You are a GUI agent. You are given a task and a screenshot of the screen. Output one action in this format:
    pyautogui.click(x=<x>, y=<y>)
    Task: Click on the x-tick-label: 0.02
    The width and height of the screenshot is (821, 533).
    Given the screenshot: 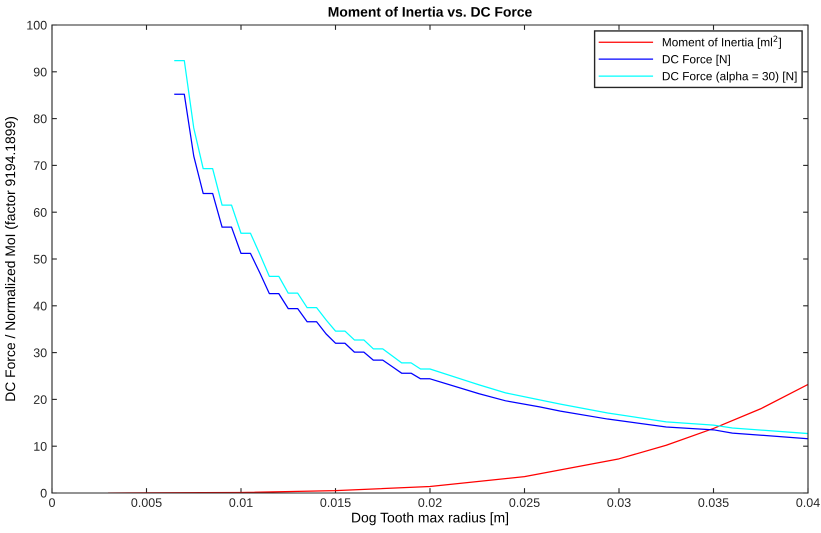 What is the action you would take?
    pyautogui.click(x=430, y=503)
    